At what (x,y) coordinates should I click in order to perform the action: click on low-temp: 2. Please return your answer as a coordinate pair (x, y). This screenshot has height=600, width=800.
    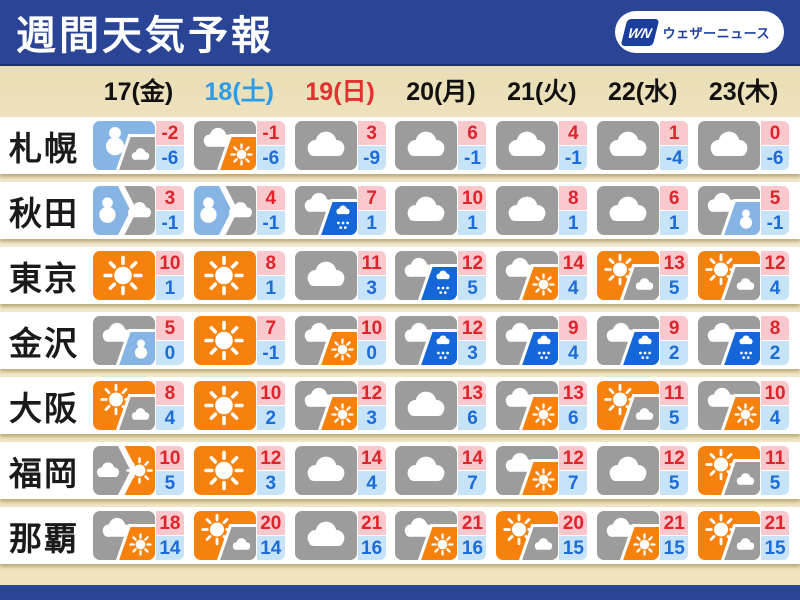
    Looking at the image, I should click on (674, 353).